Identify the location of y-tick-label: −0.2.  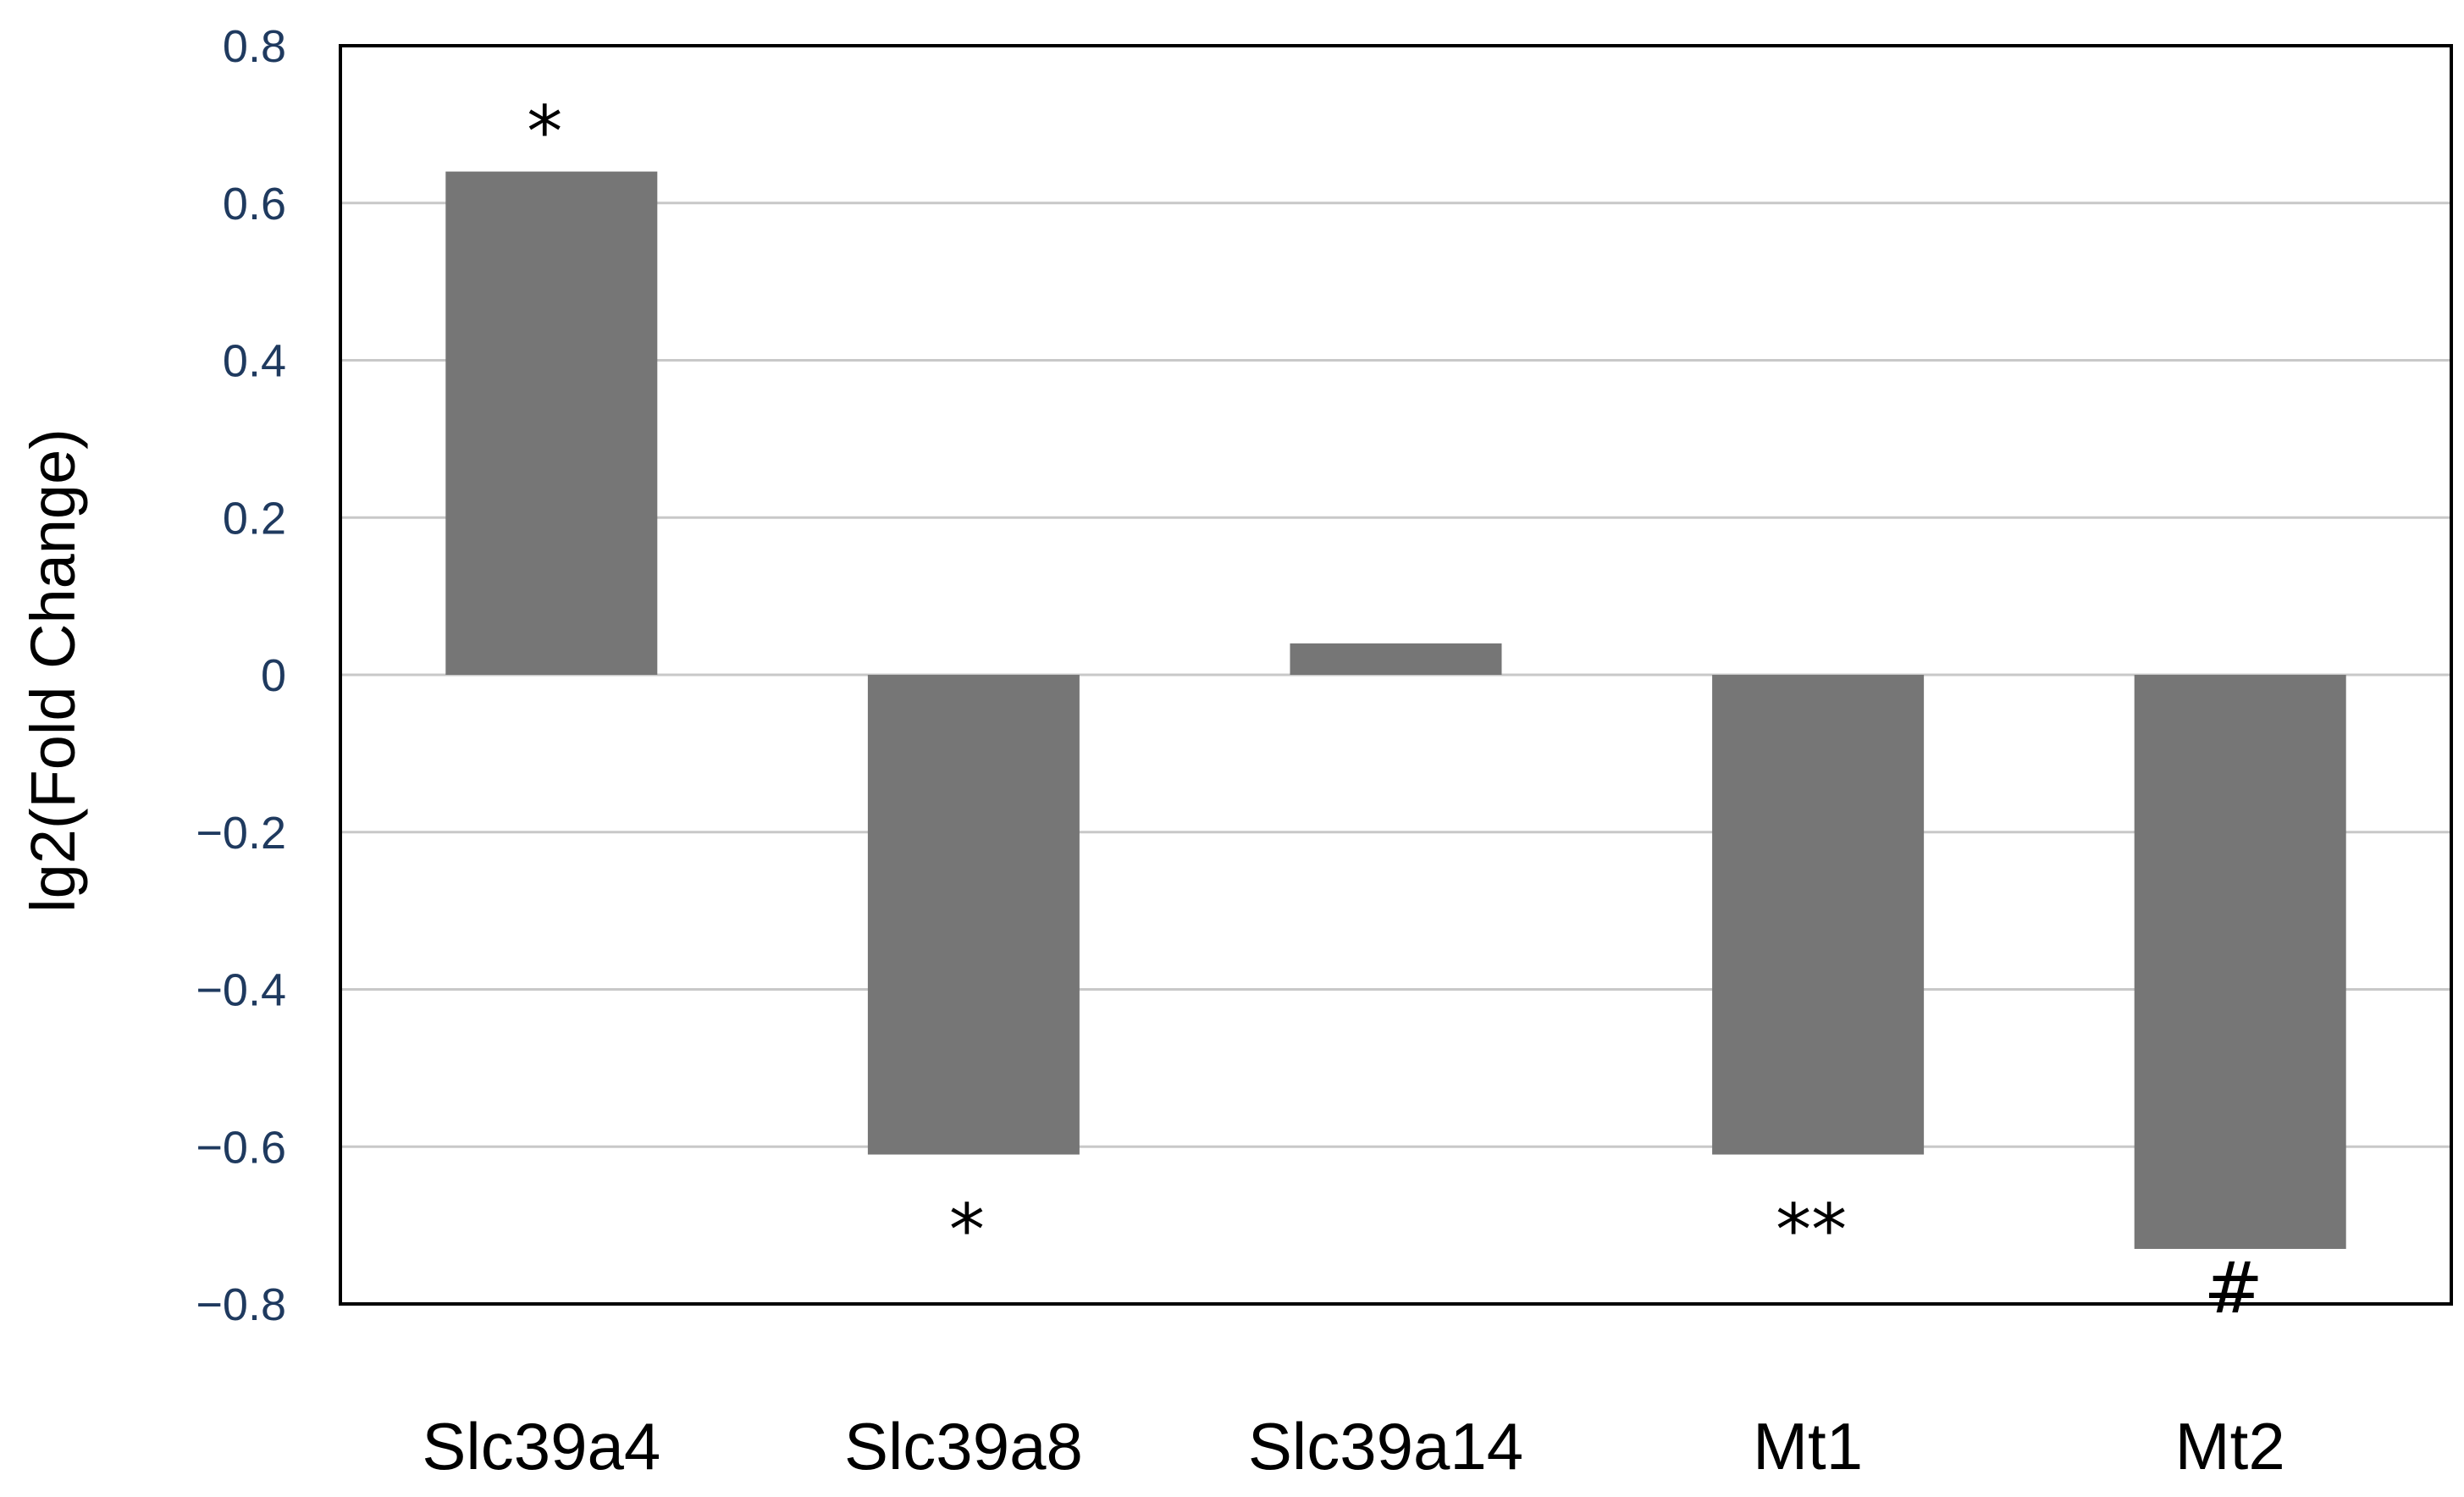
(241, 833).